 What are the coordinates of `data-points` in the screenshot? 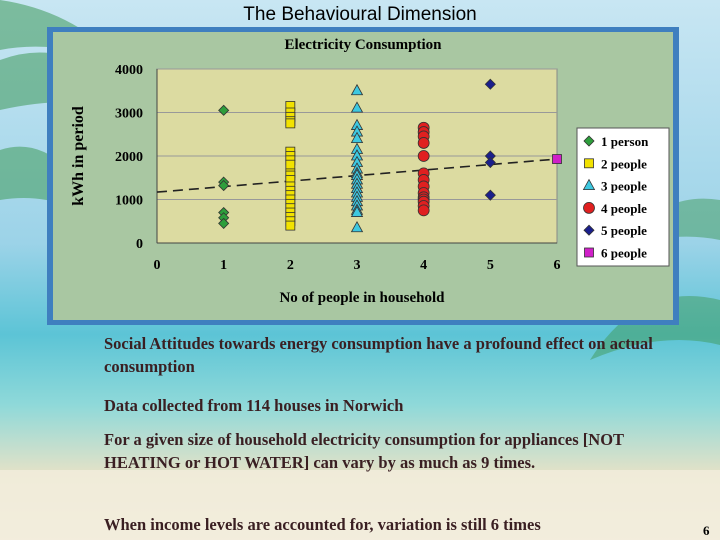 It's located at (390, 155).